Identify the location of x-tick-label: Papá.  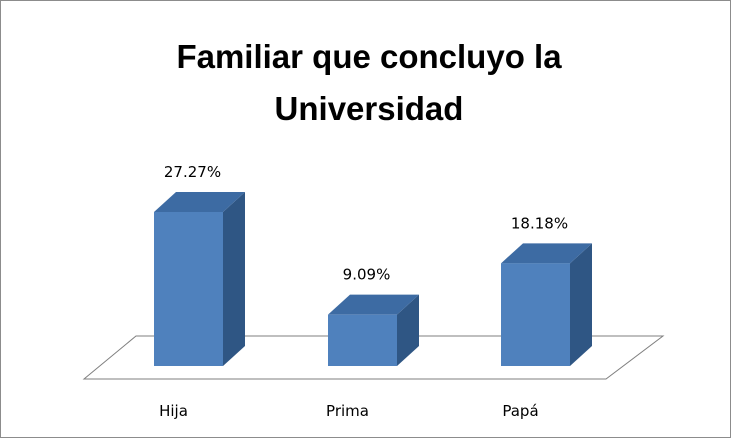
(520, 411).